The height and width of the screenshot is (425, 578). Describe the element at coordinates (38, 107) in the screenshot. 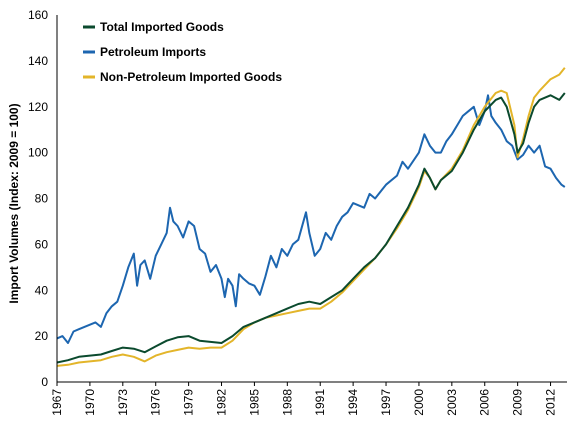

I see `y-tick-label: 120` at that location.